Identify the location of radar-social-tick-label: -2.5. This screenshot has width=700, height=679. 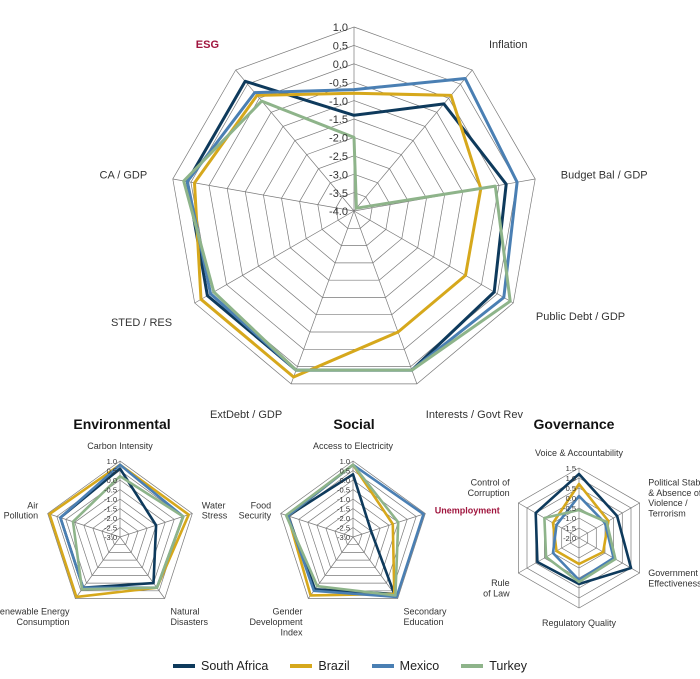
(343, 527).